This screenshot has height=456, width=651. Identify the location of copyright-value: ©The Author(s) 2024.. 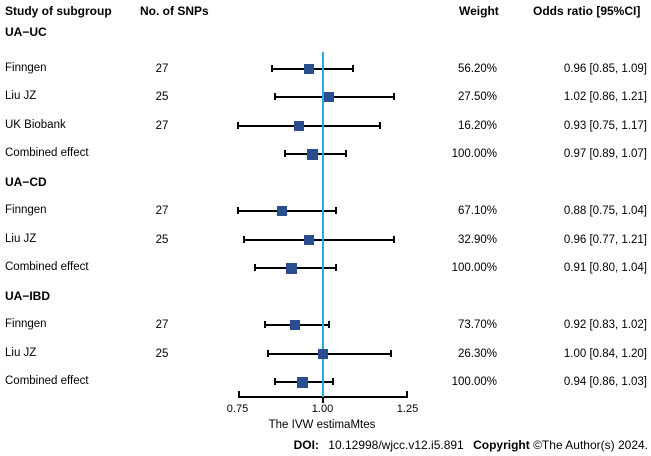
(590, 445).